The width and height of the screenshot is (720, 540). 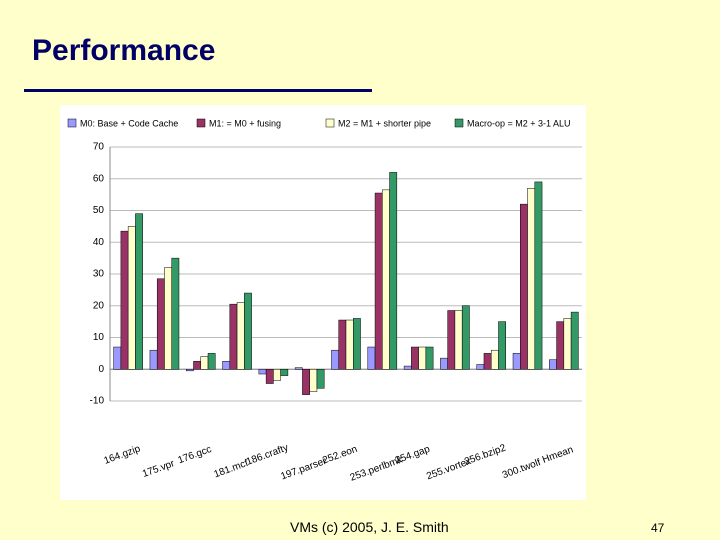 I want to click on page-number: 47, so click(x=658, y=528).